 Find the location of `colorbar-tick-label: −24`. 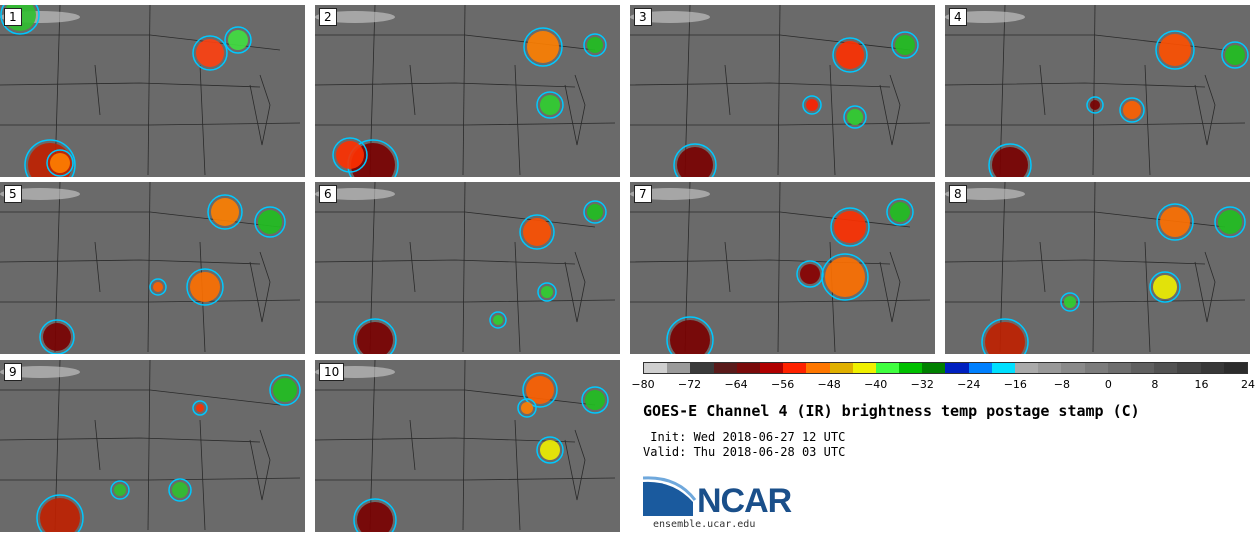

colorbar-tick-label: −24 is located at coordinates (969, 384).